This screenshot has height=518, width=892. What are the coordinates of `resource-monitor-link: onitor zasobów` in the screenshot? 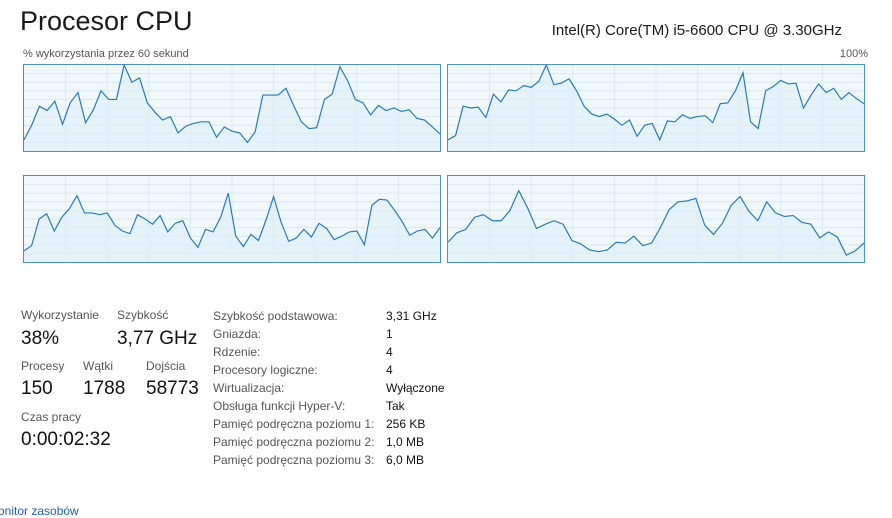 It's located at (39, 511).